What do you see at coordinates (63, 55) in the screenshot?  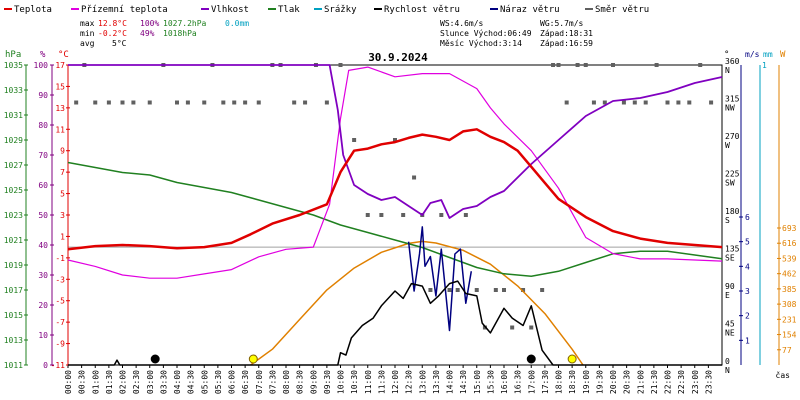 I see `celsius-unit: °C` at bounding box center [63, 55].